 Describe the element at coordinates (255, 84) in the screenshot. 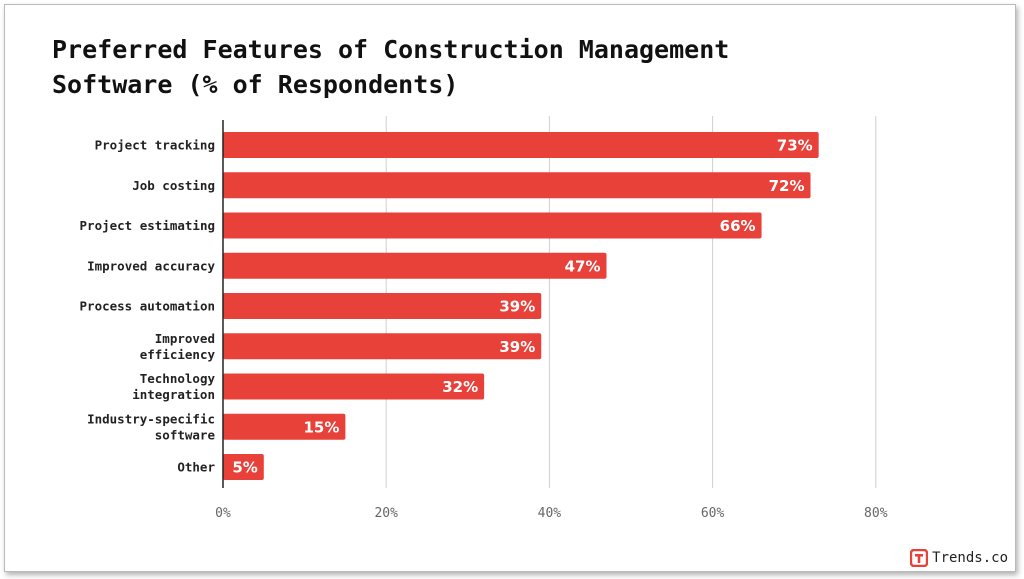

I see `chart-title-line-2: Software (% of Respondents)` at that location.